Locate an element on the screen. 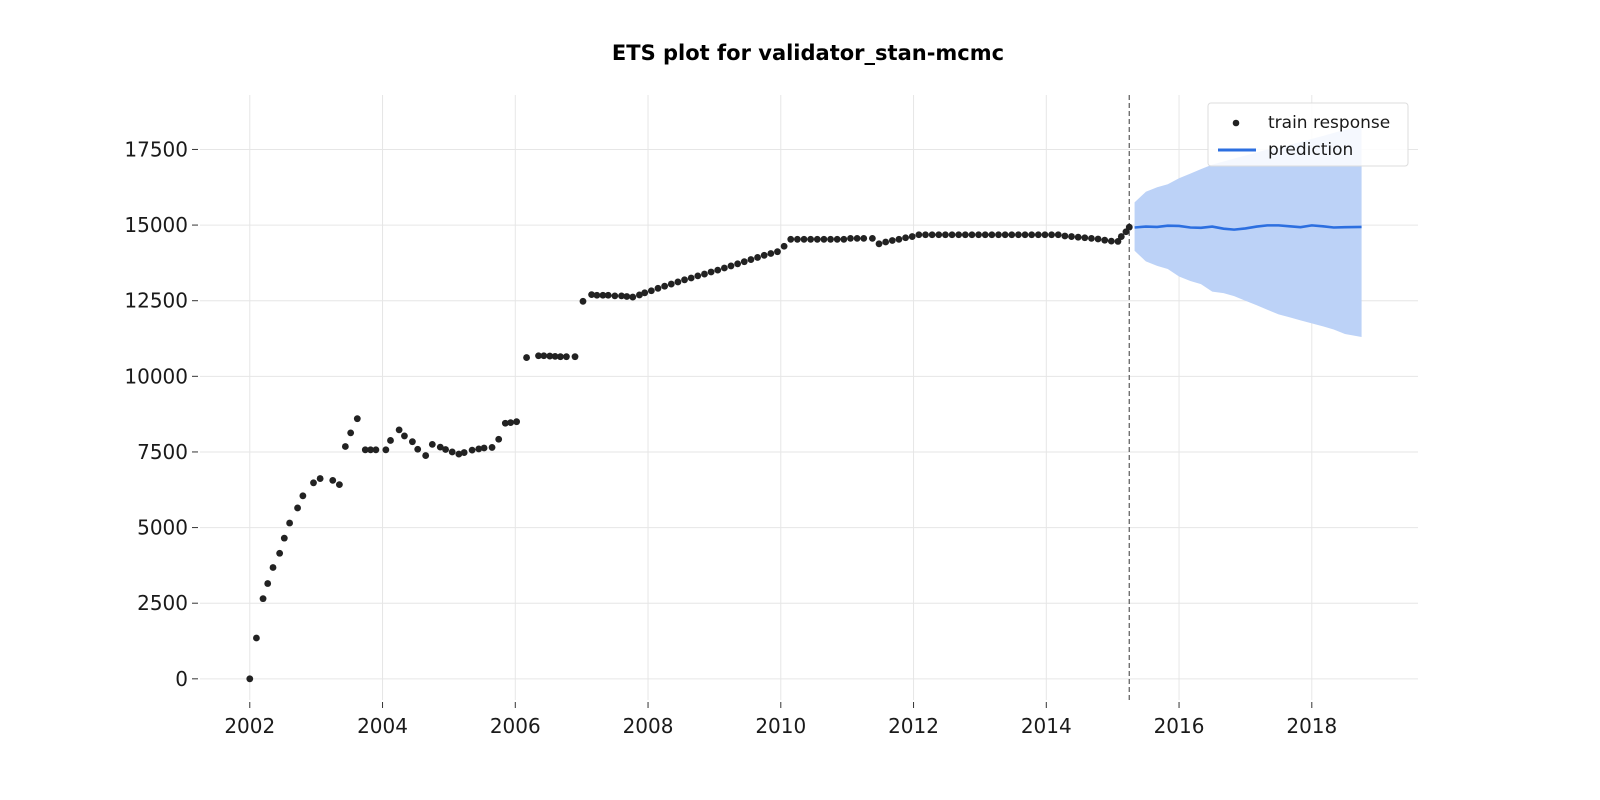 Image resolution: width=1600 pixels, height=800 pixels. y-tick-label: 17500 is located at coordinates (156, 149).